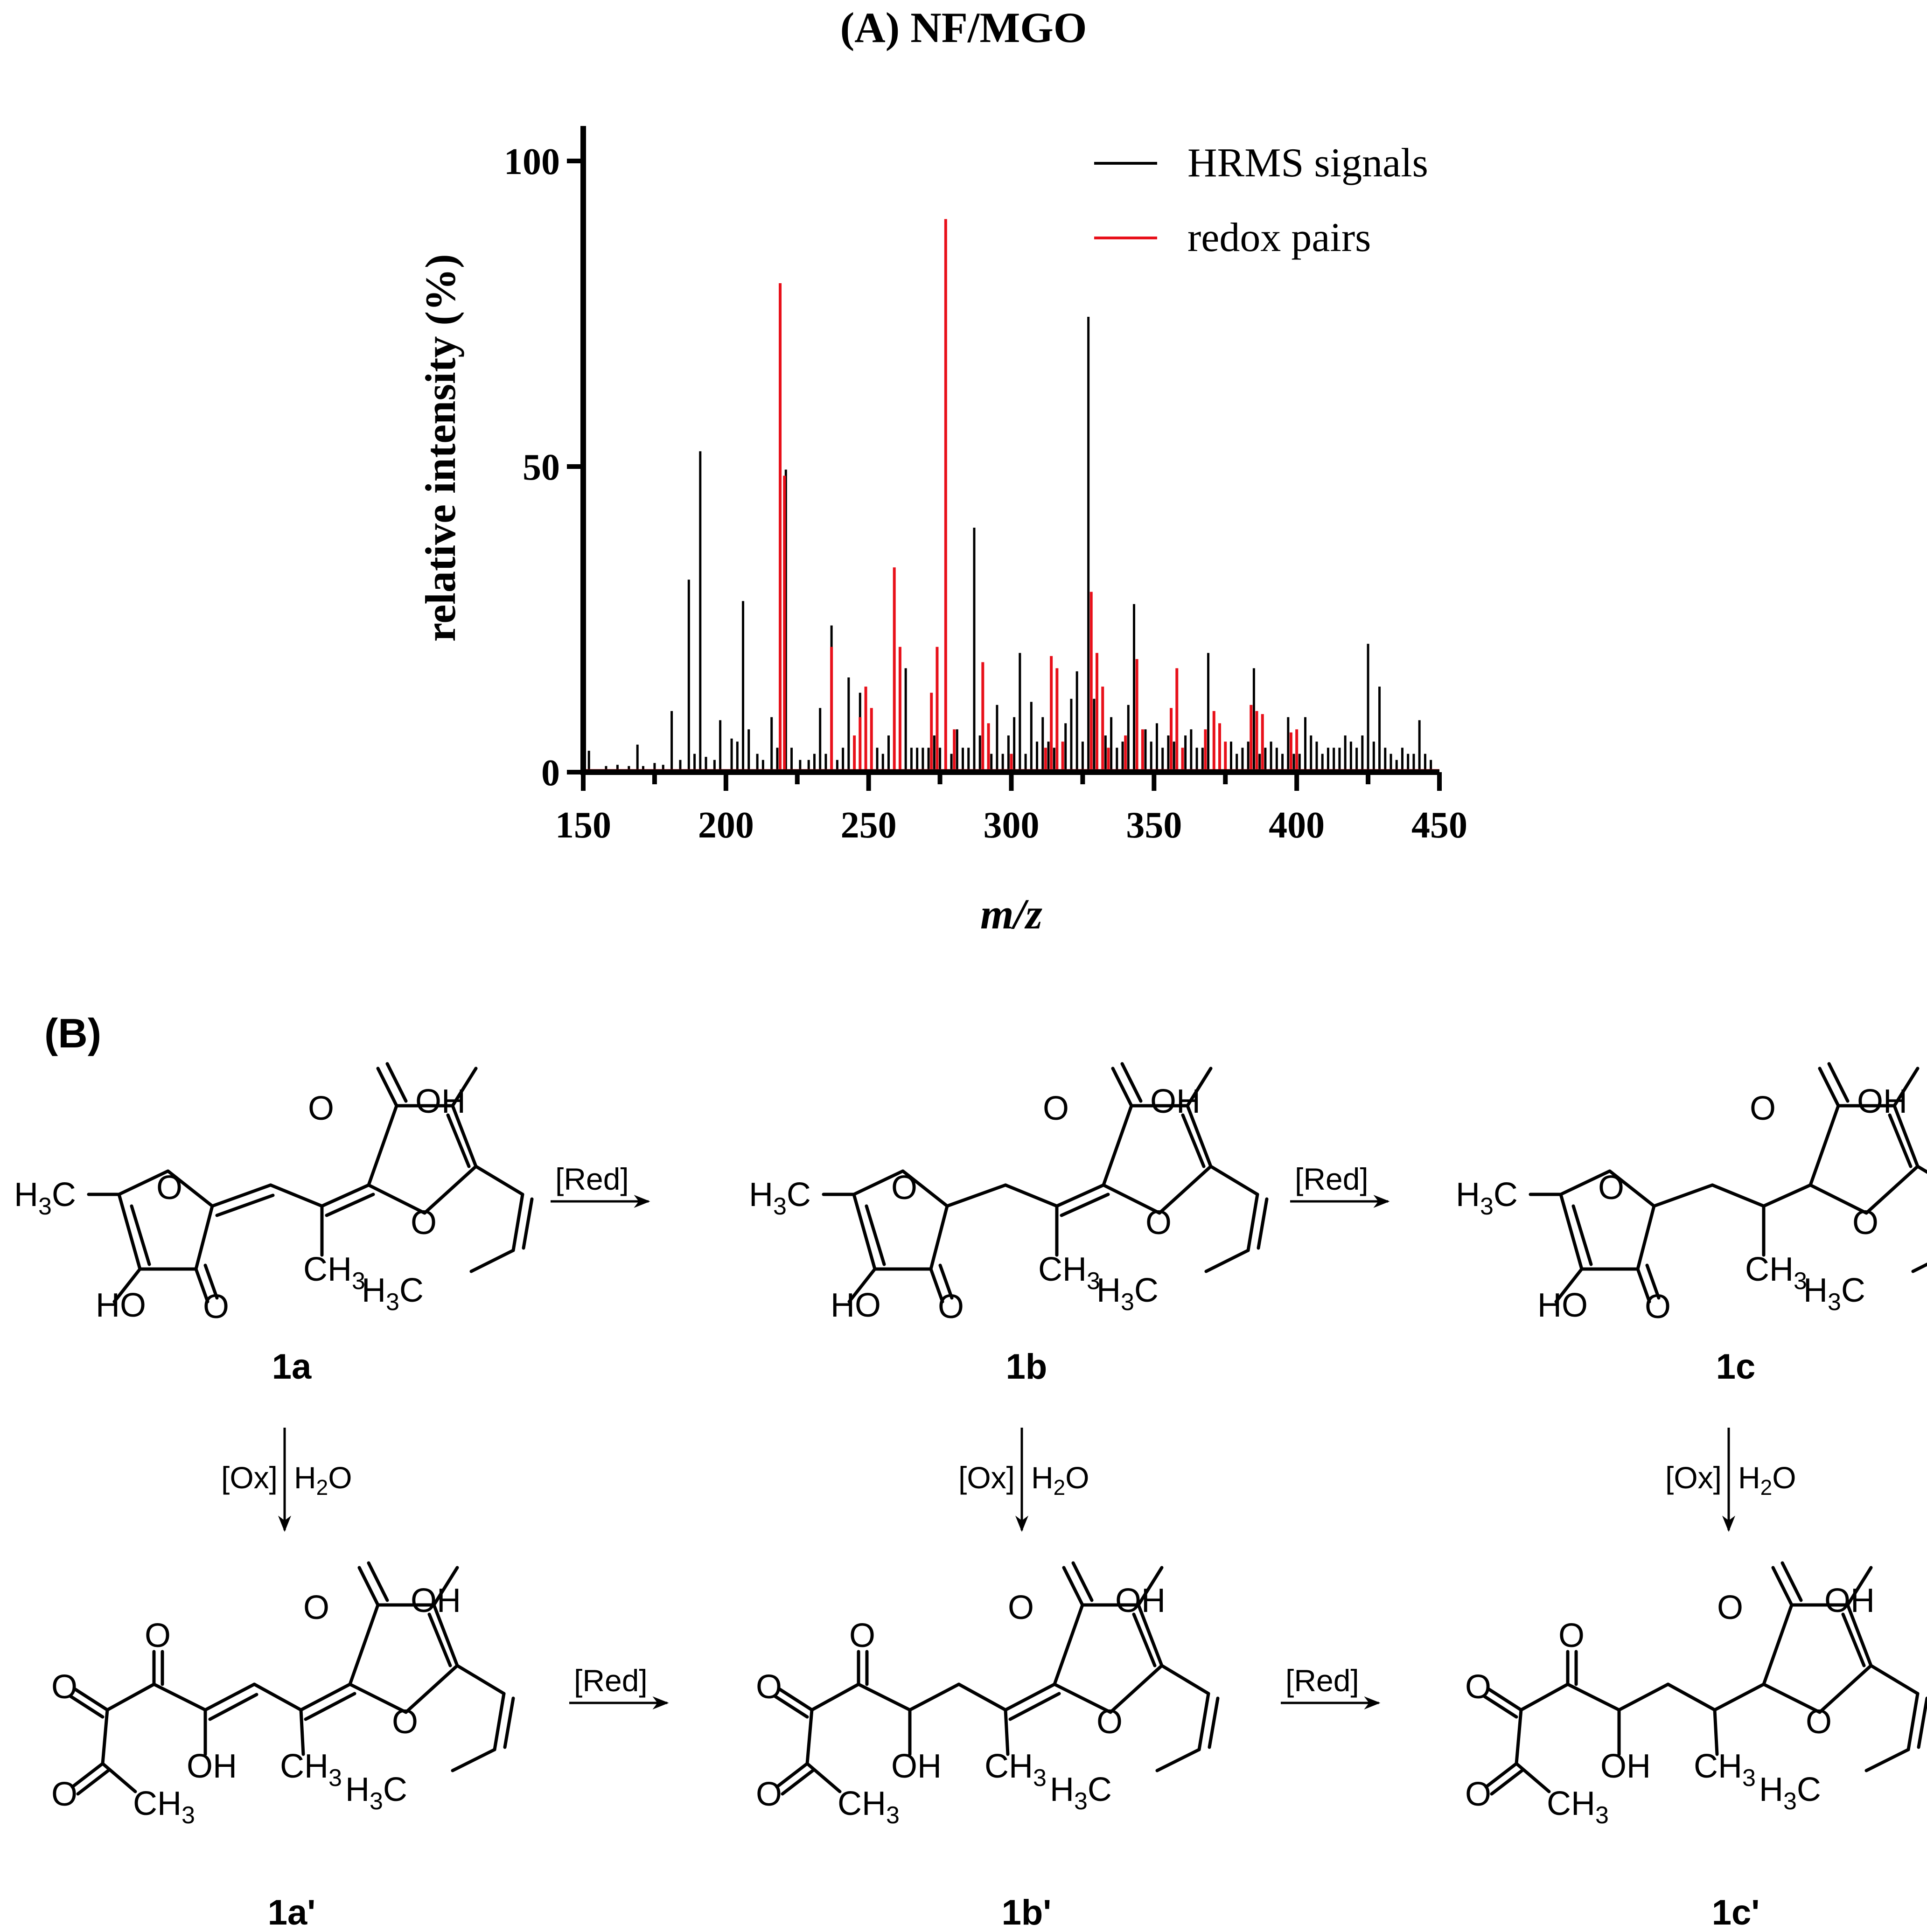 The height and width of the screenshot is (1932, 1927). What do you see at coordinates (292, 1367) in the screenshot?
I see `compound-label-1a: 1a` at bounding box center [292, 1367].